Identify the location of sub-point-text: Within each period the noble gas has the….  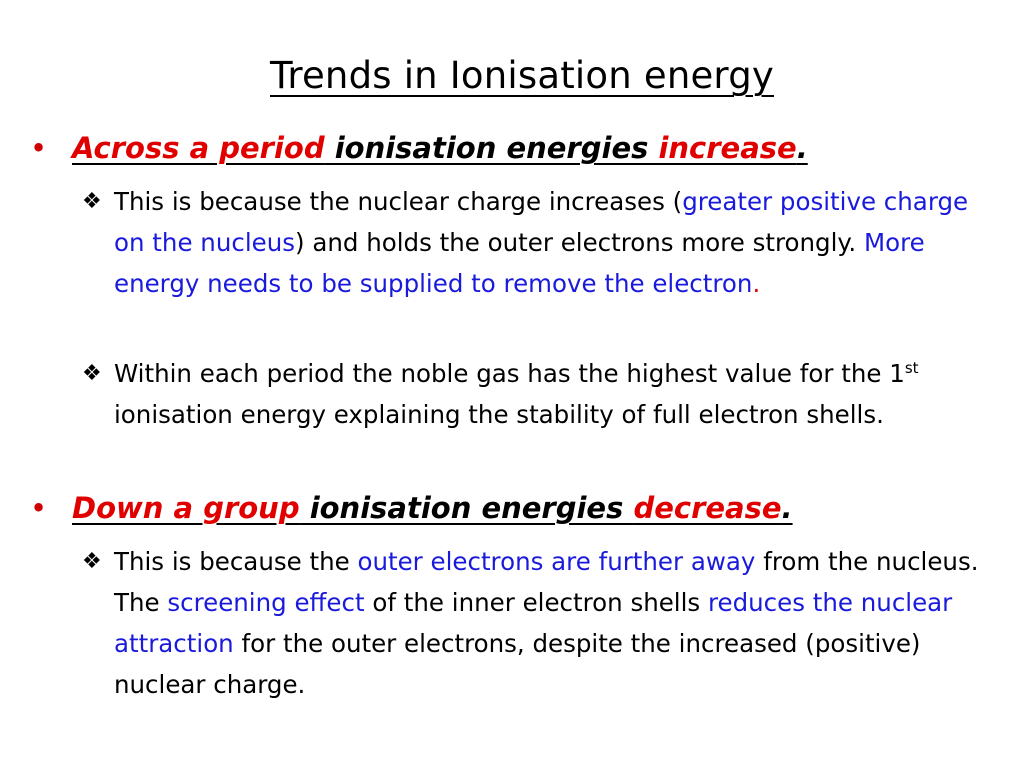
(548, 394).